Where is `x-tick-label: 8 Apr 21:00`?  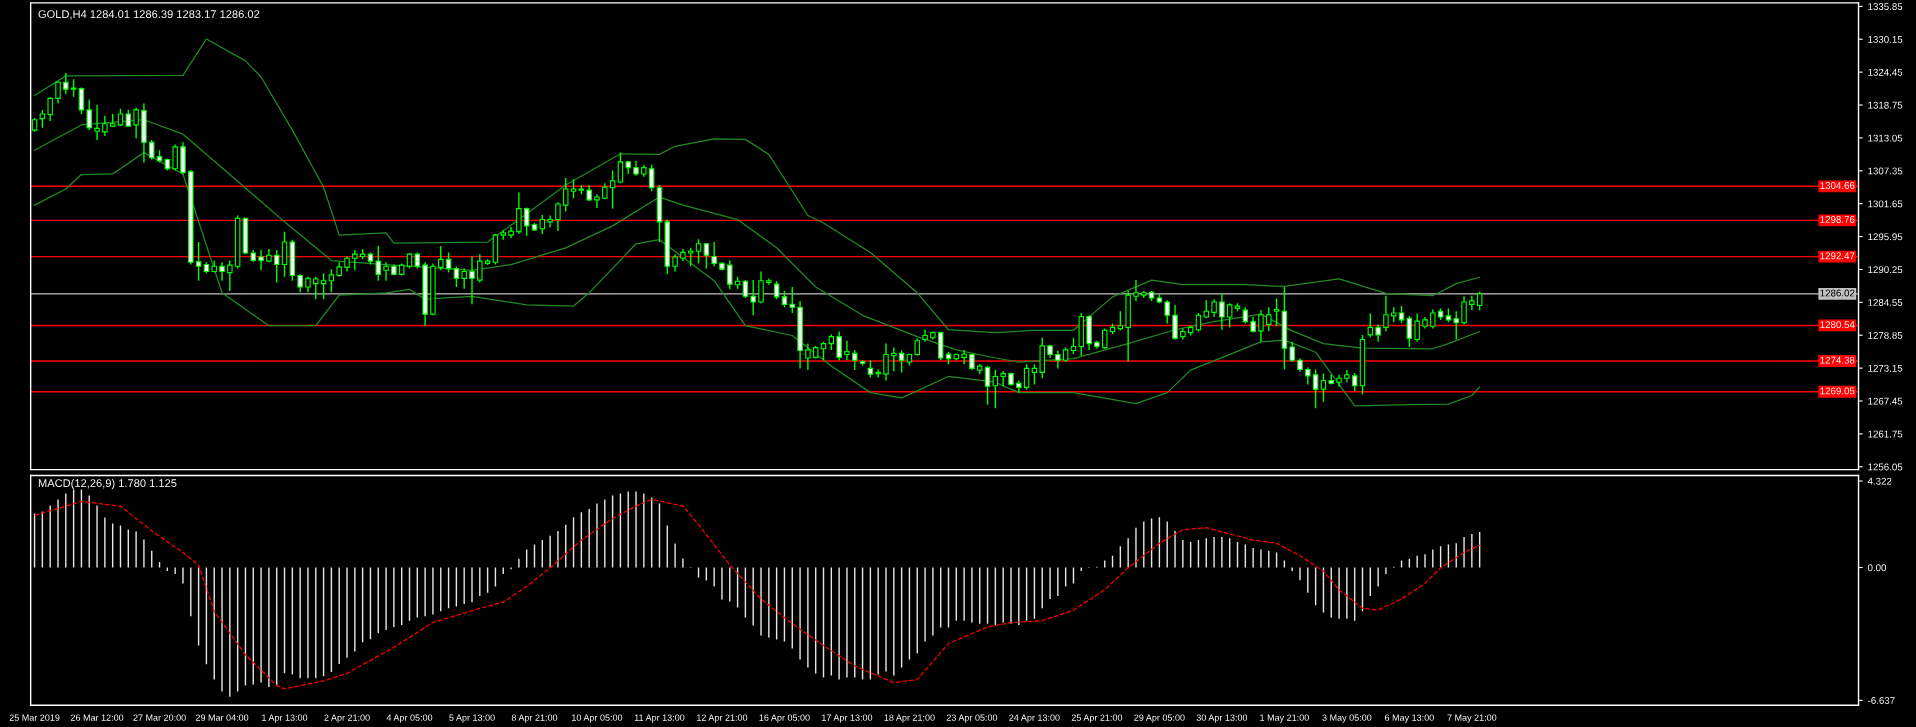 x-tick-label: 8 Apr 21:00 is located at coordinates (534, 718).